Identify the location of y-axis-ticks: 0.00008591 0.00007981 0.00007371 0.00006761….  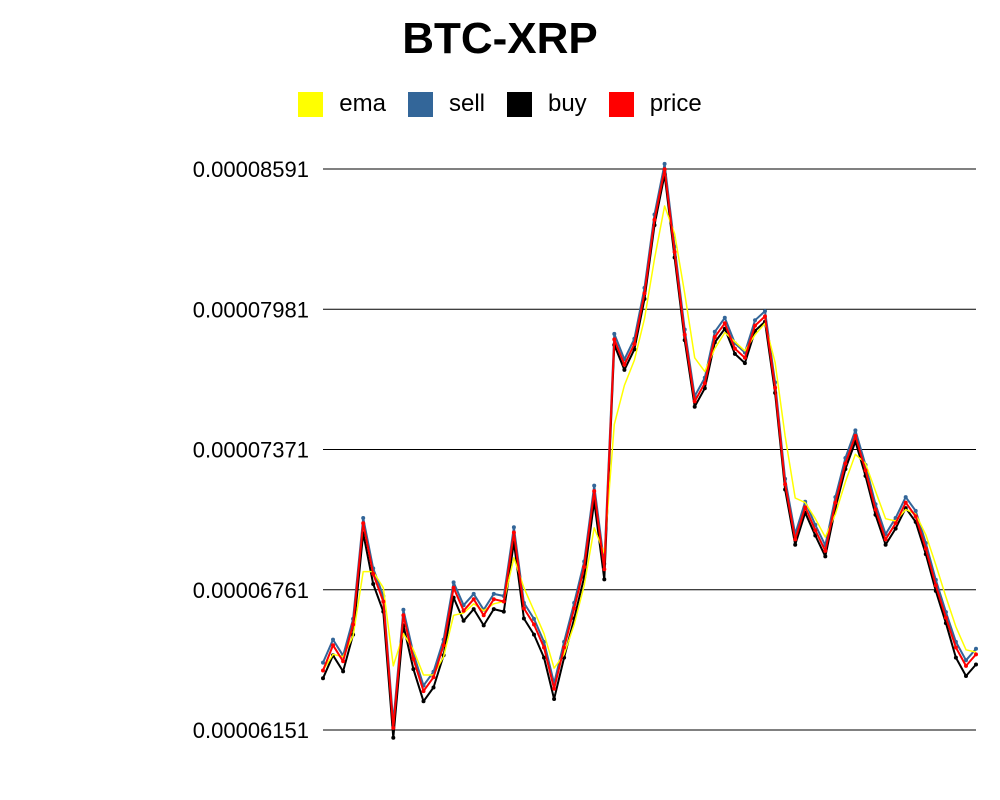
(251, 450).